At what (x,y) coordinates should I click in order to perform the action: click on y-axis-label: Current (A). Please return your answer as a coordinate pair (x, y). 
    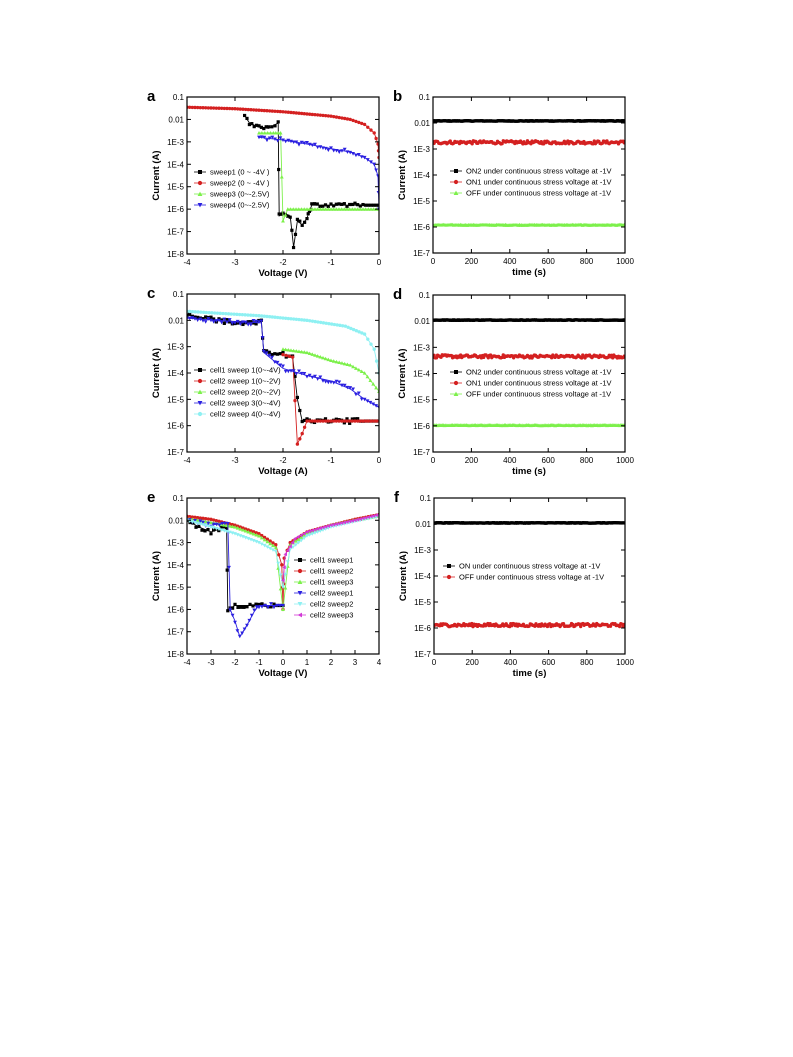
    Looking at the image, I should click on (402, 373).